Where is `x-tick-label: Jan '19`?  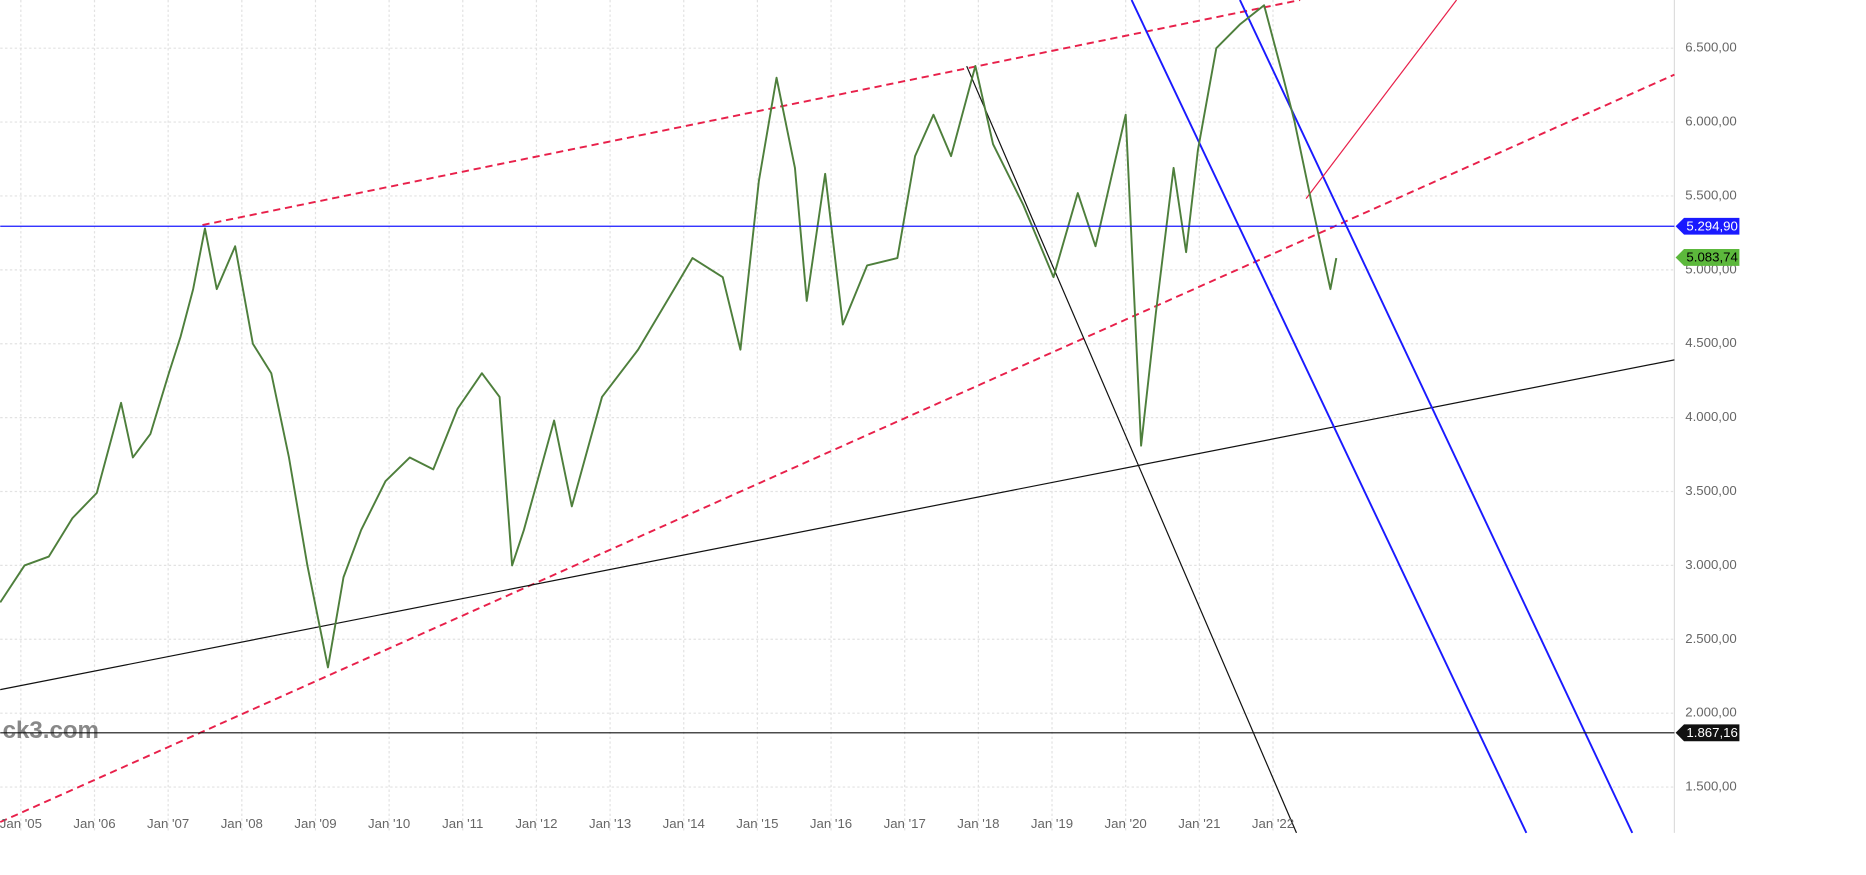
x-tick-label: Jan '19 is located at coordinates (1052, 823).